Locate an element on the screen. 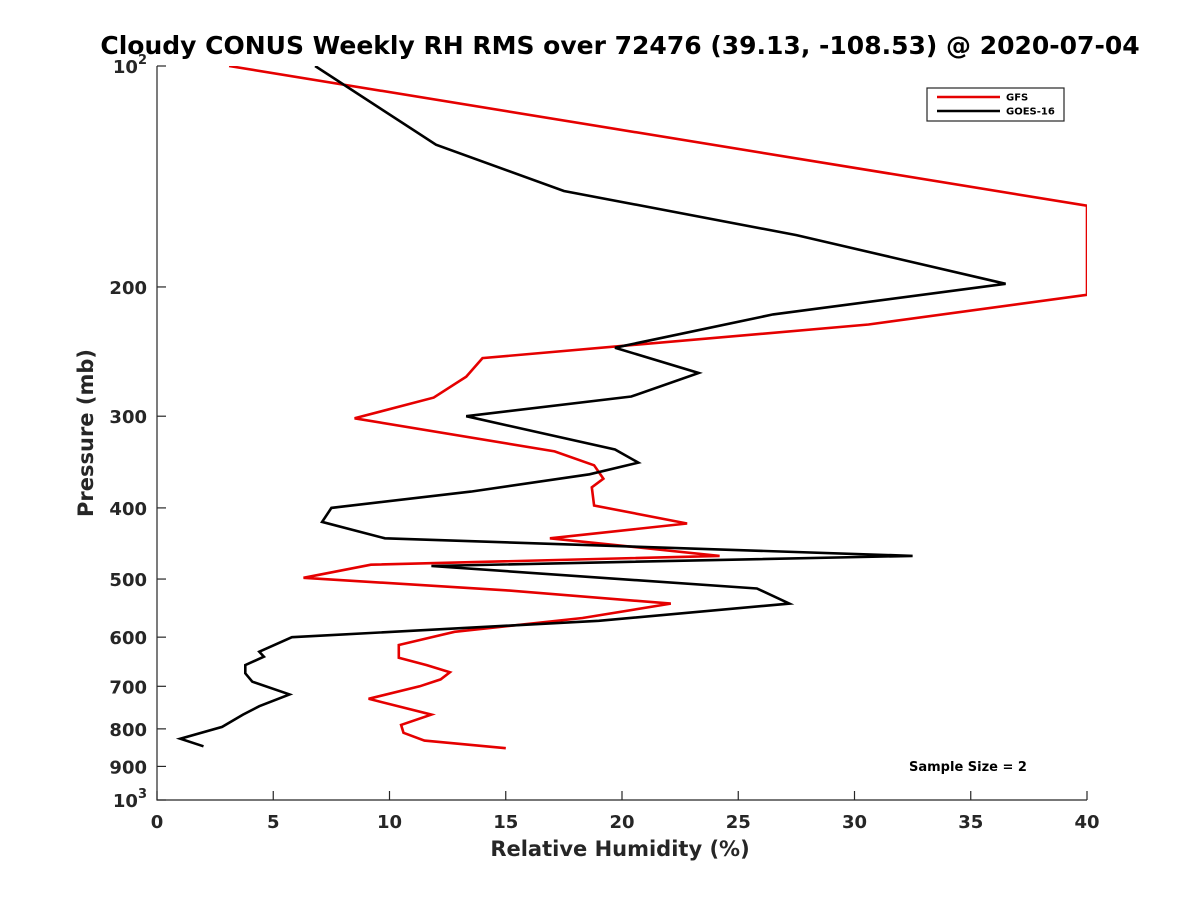 The height and width of the screenshot is (900, 1200). x-axis-label: Relative Humidity (%) is located at coordinates (619, 849).